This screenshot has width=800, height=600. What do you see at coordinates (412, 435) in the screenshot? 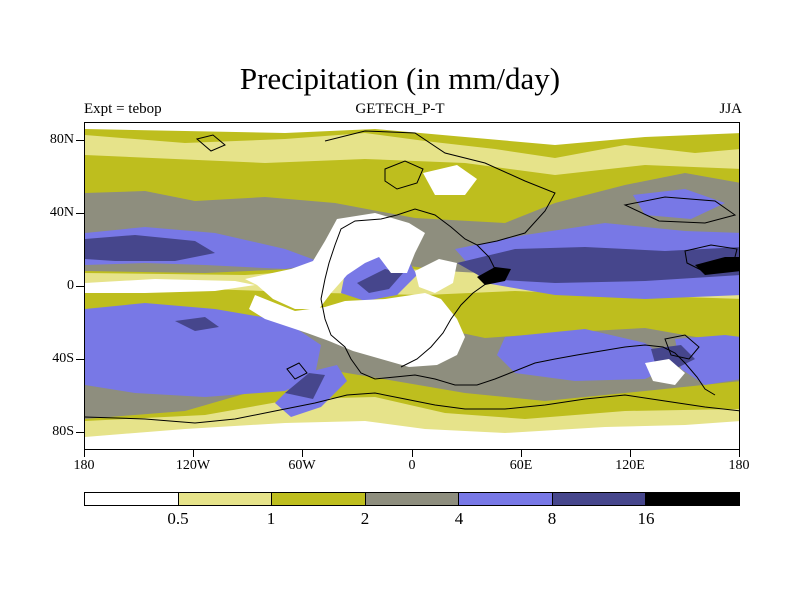
I see `field-white-antarctica` at bounding box center [412, 435].